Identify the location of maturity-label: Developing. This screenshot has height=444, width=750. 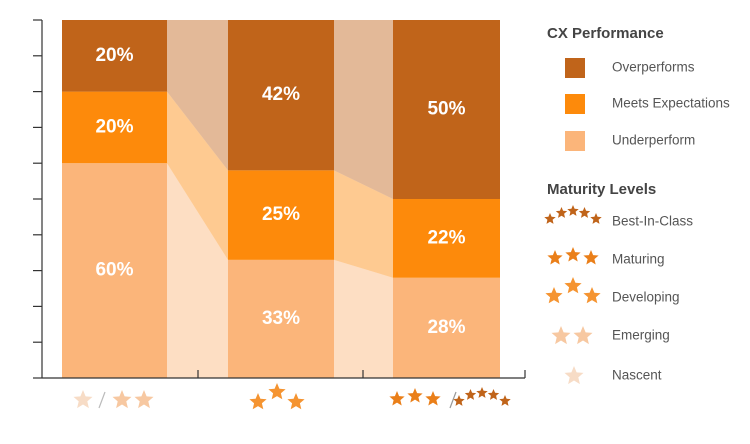
(646, 297).